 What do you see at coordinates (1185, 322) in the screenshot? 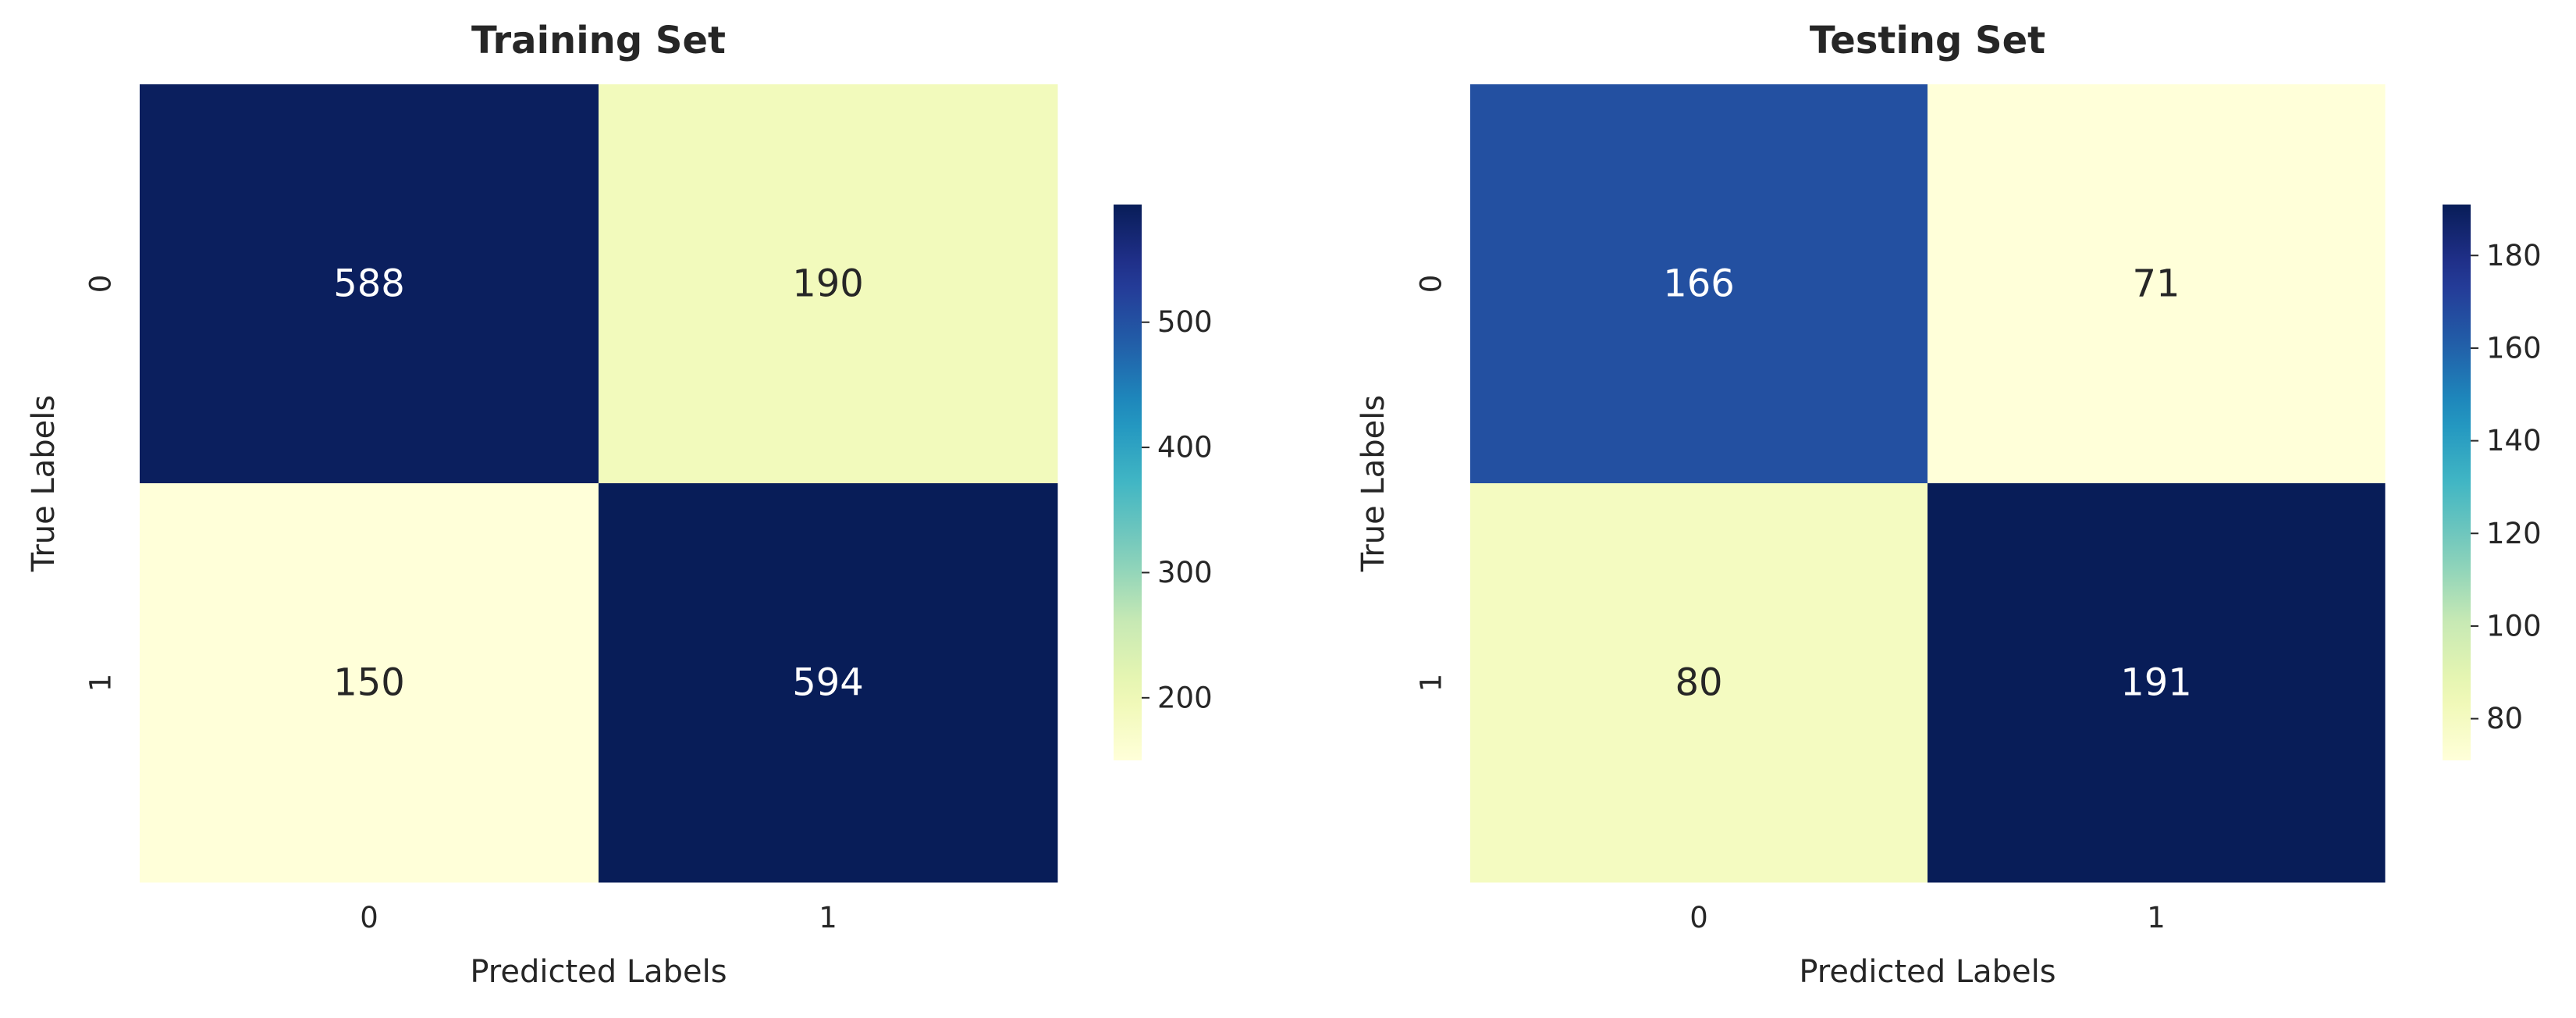
I see `colorbar-tick-label: 500` at bounding box center [1185, 322].